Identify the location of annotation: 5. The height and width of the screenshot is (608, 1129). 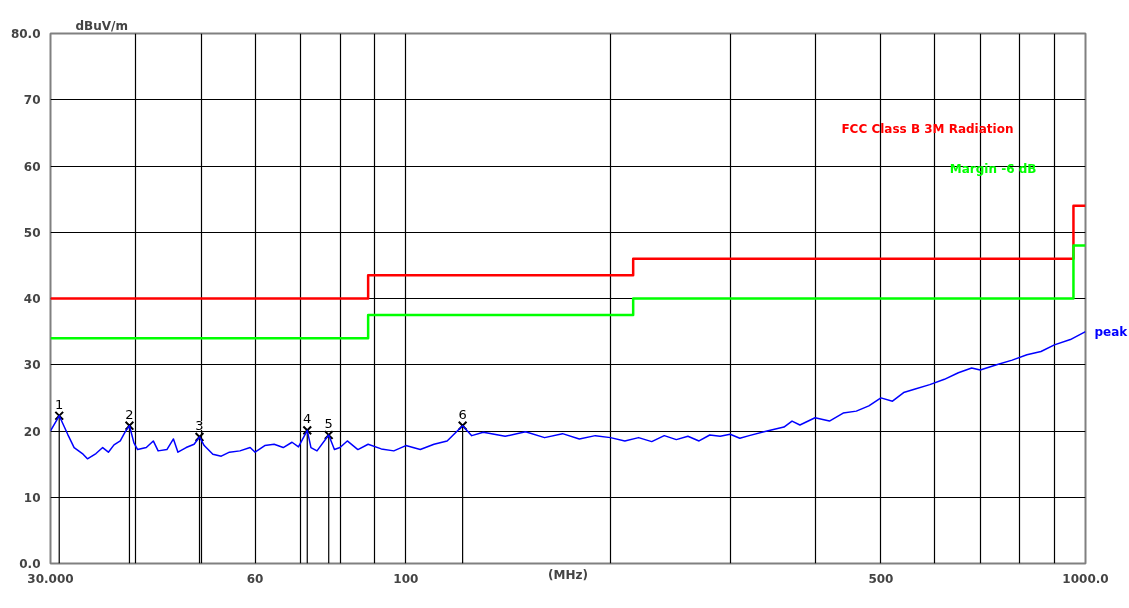
(328, 423).